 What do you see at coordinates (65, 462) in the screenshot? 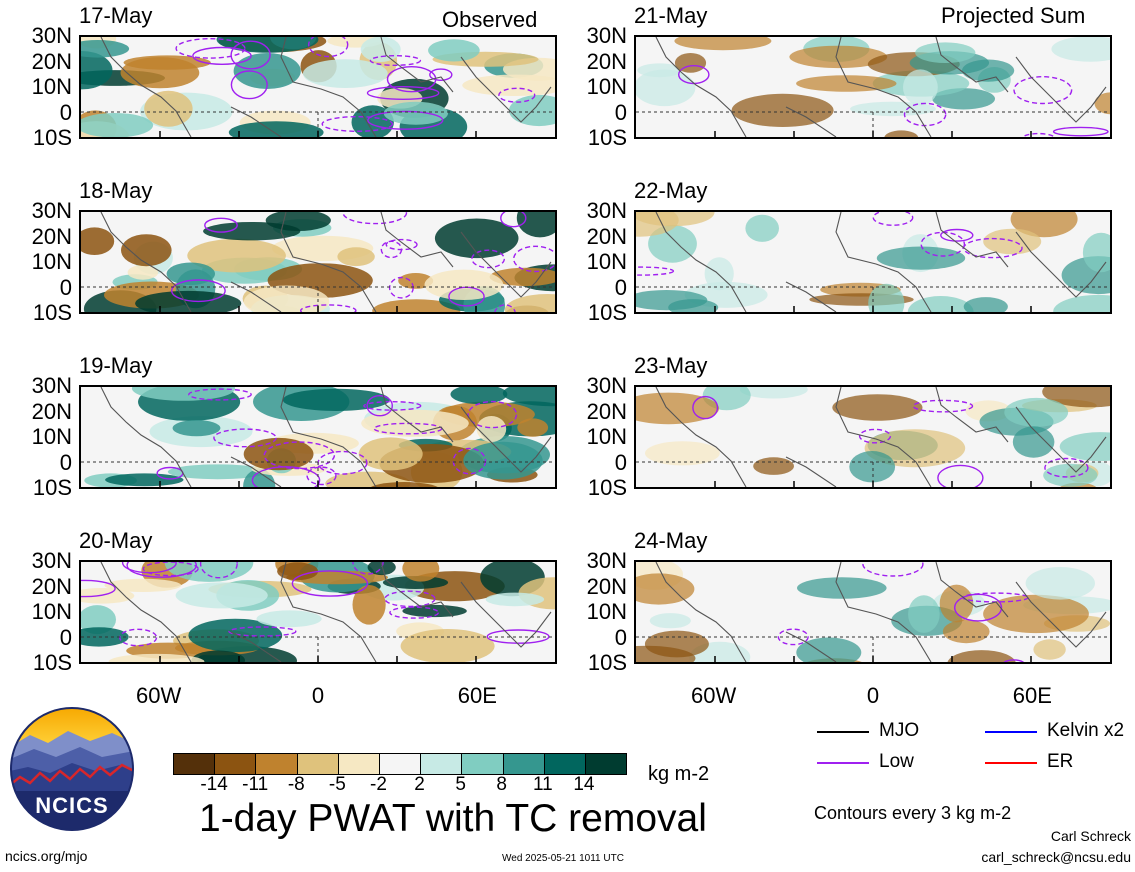
I see `lat-label-observed-2-3: 0` at bounding box center [65, 462].